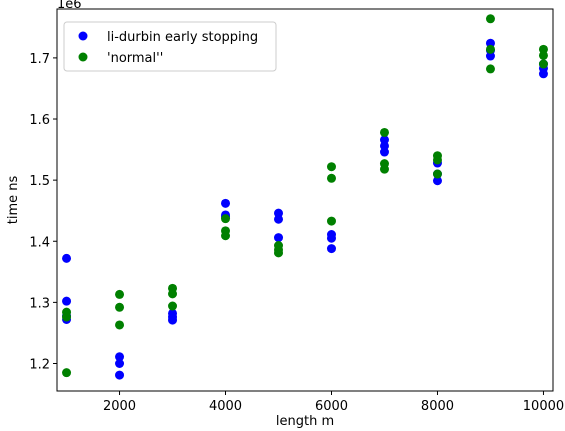 The image size is (565, 431). Describe the element at coordinates (39, 303) in the screenshot. I see `y-tick-label: 1.3` at that location.